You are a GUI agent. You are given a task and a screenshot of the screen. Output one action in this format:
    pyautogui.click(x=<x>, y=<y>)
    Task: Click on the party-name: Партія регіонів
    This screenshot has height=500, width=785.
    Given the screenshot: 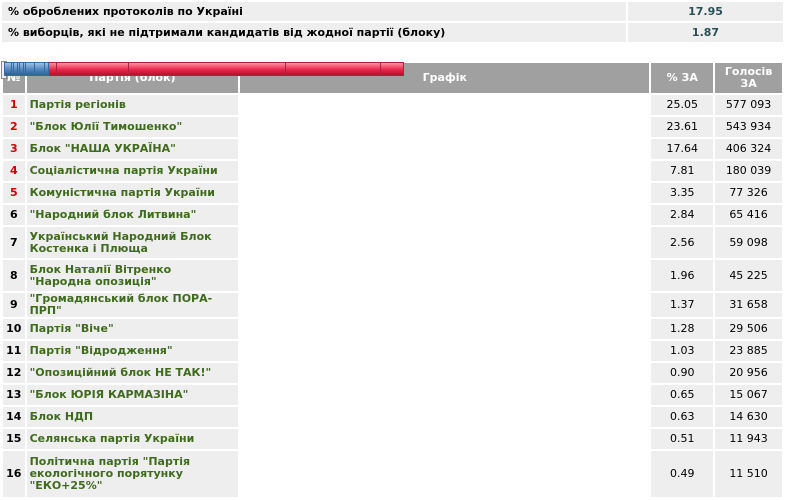 What is the action you would take?
    pyautogui.click(x=132, y=105)
    